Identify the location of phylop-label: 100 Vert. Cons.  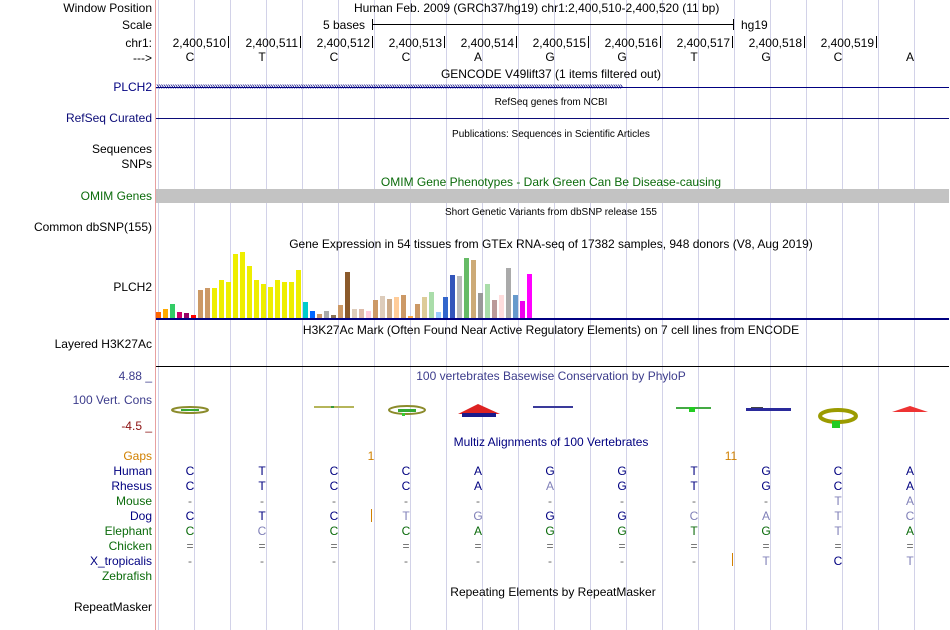
(112, 400).